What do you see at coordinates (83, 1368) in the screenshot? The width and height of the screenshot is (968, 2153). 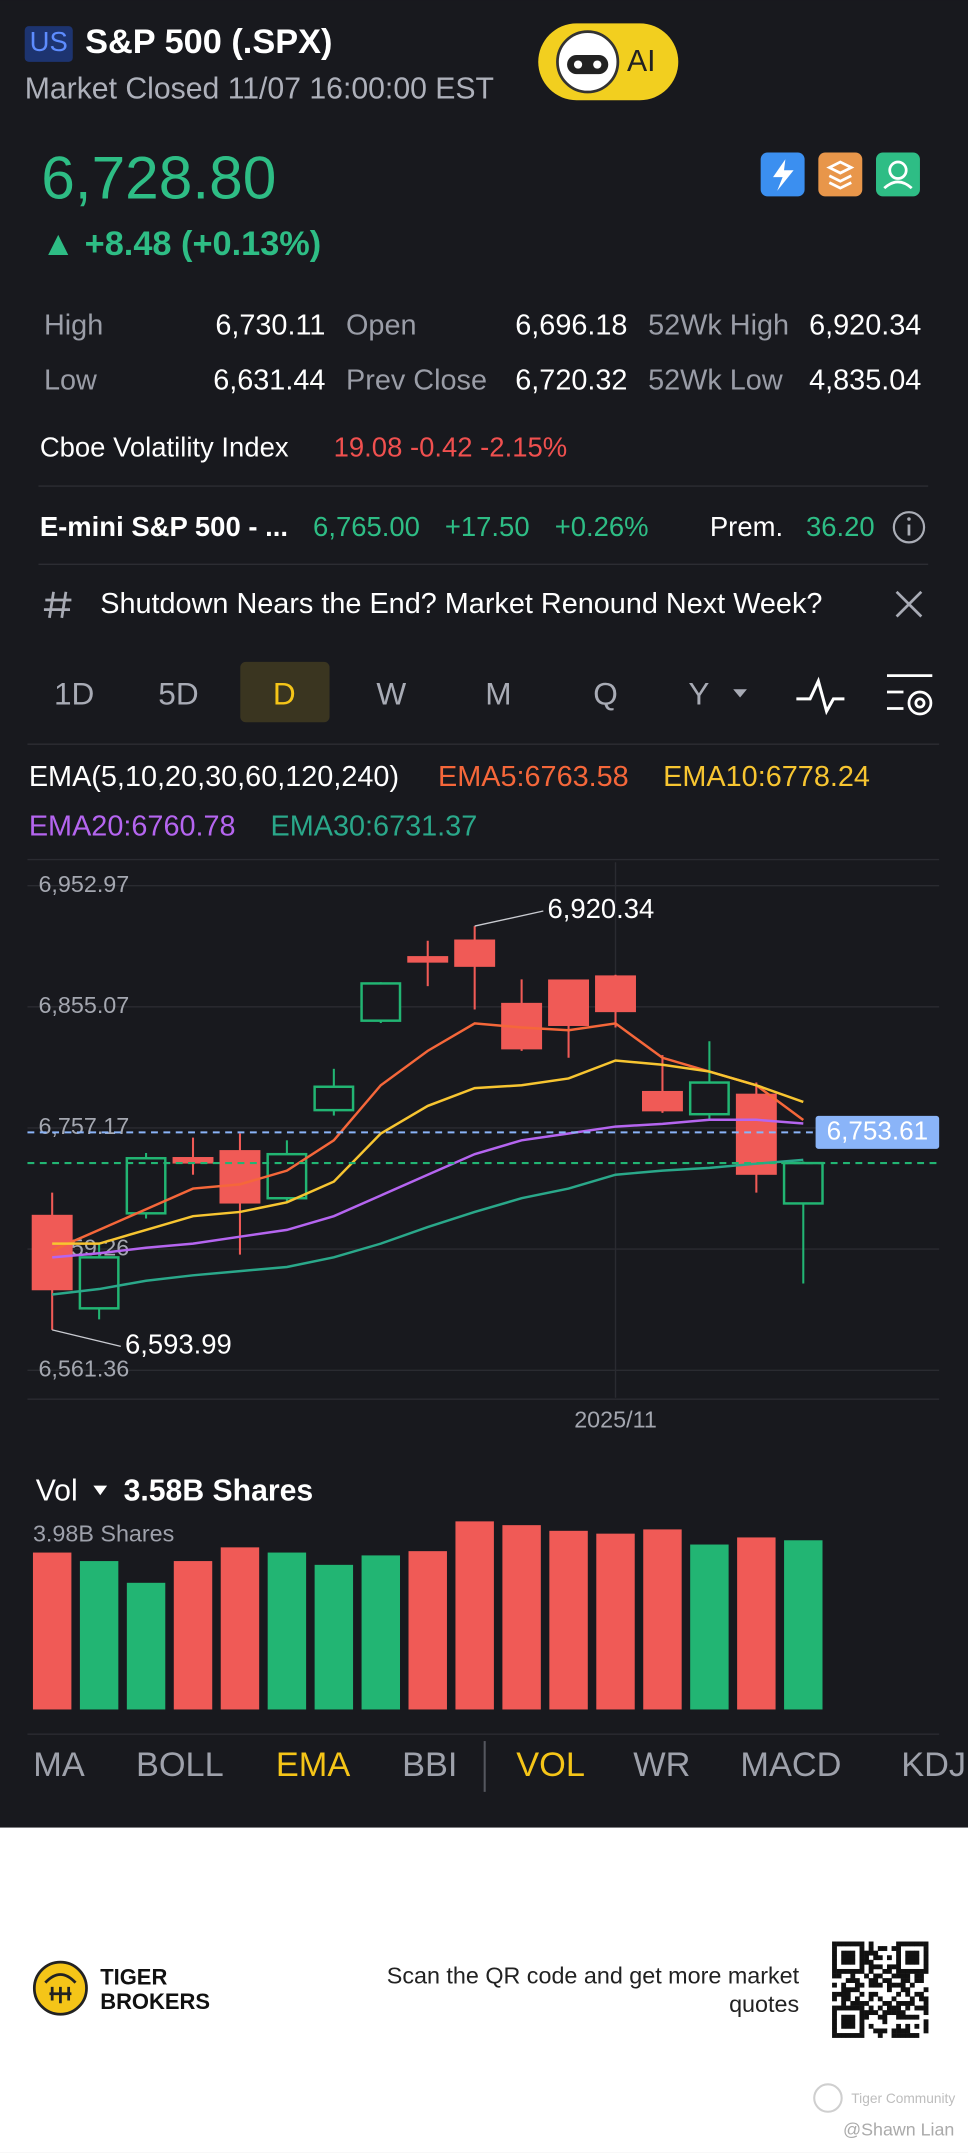 I see `y-tick-label: 6,561.36` at bounding box center [83, 1368].